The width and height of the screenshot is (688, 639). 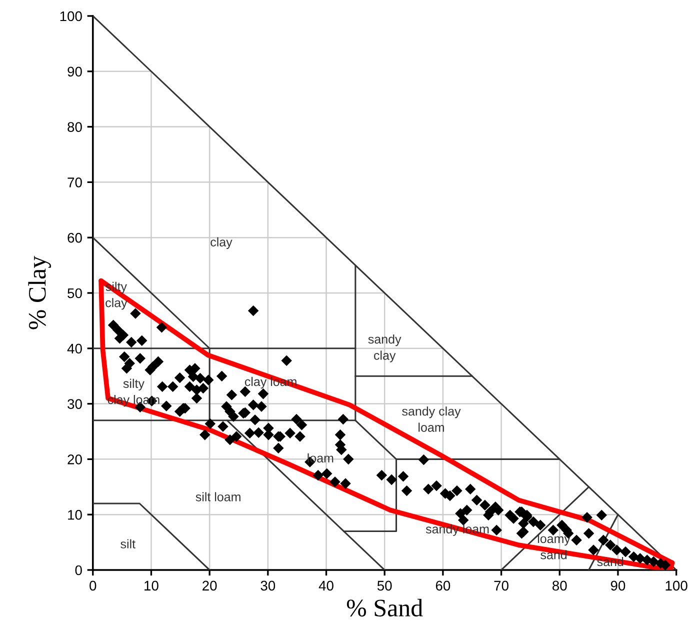 I want to click on x-tick-label: 40, so click(x=326, y=585).